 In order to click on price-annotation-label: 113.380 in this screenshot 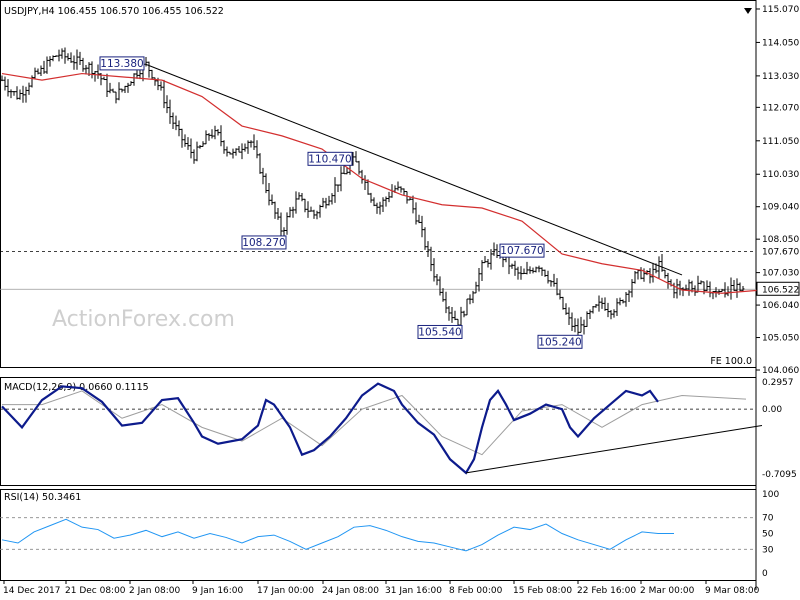, I will do `click(121, 64)`.